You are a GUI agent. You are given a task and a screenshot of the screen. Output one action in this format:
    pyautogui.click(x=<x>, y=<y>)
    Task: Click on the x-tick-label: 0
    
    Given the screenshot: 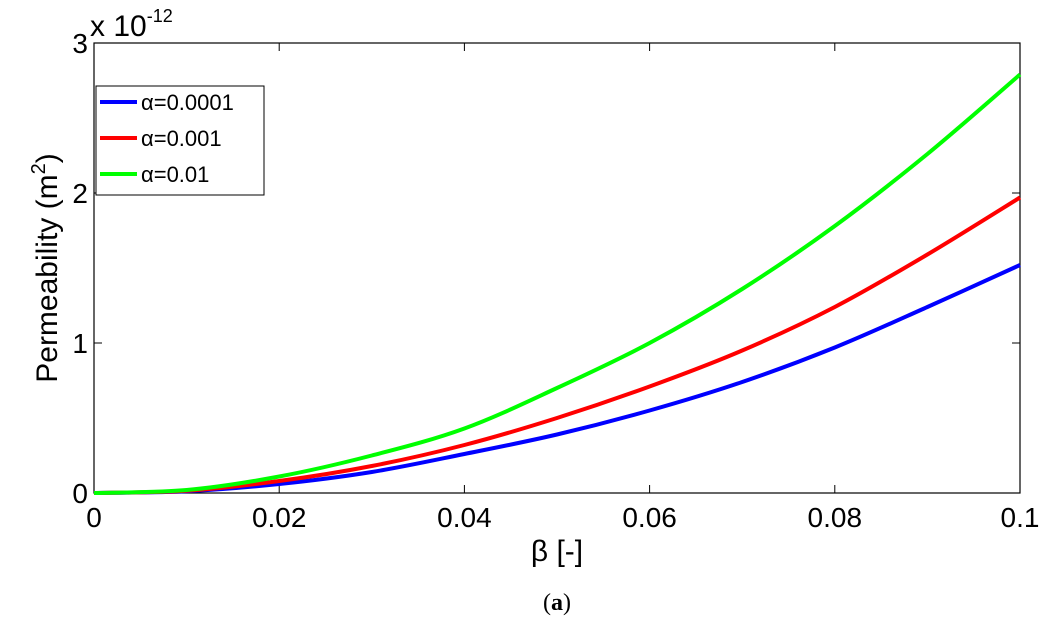 What is the action you would take?
    pyautogui.click(x=94, y=517)
    